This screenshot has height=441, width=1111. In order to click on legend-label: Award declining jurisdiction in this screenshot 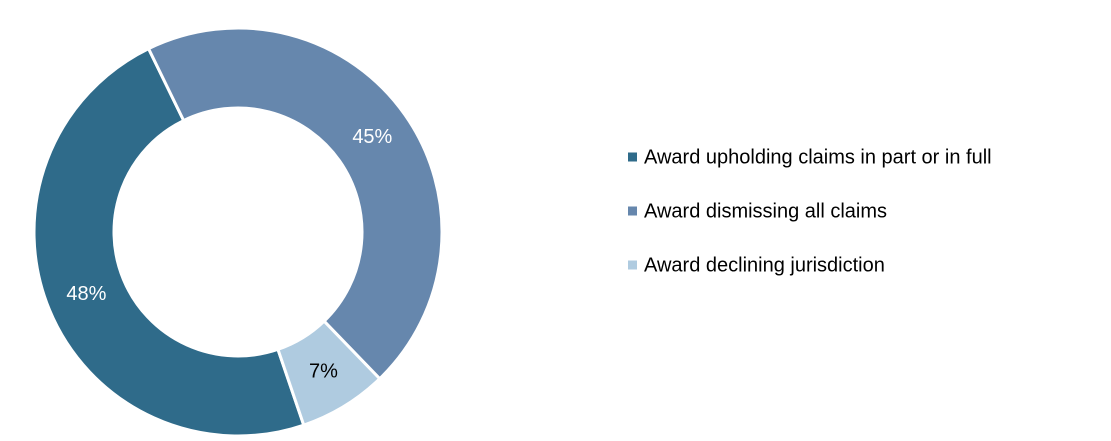, I will do `click(764, 265)`.